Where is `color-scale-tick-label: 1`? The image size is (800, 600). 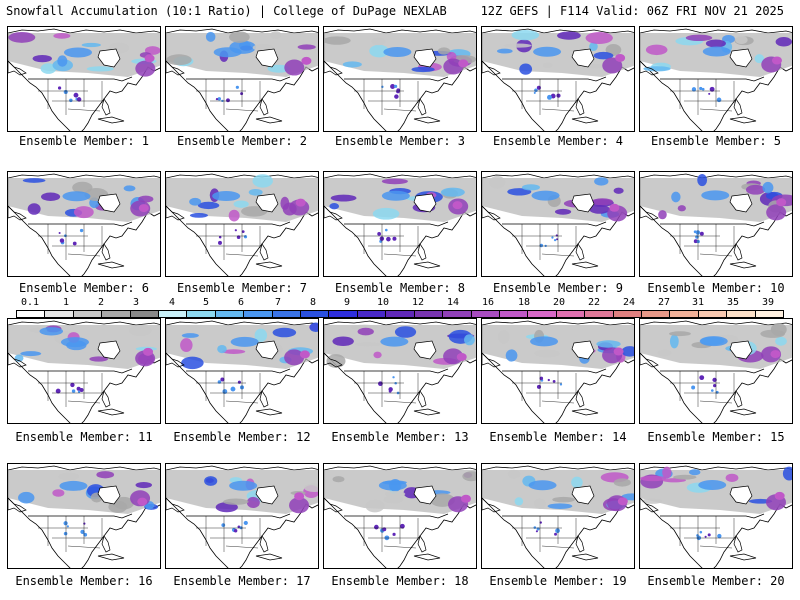 color-scale-tick-label: 1 is located at coordinates (66, 302).